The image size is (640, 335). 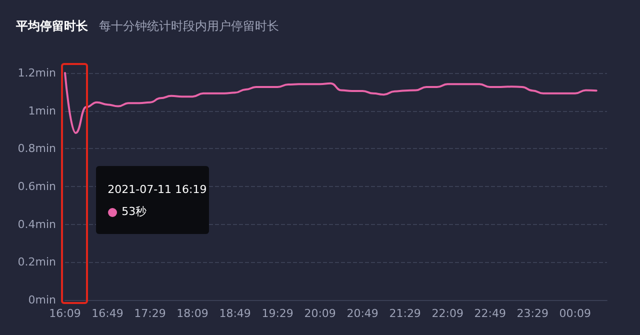 I want to click on annotation: 53秒, so click(x=134, y=212).